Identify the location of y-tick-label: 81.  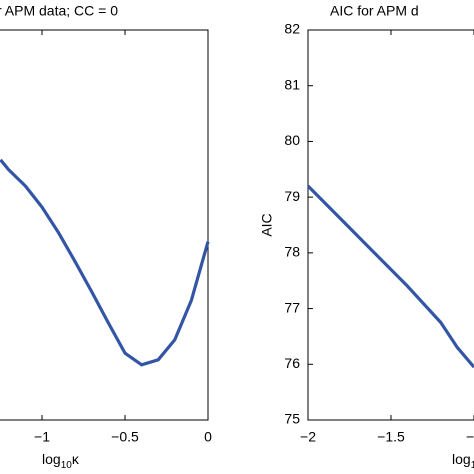
(292, 84).